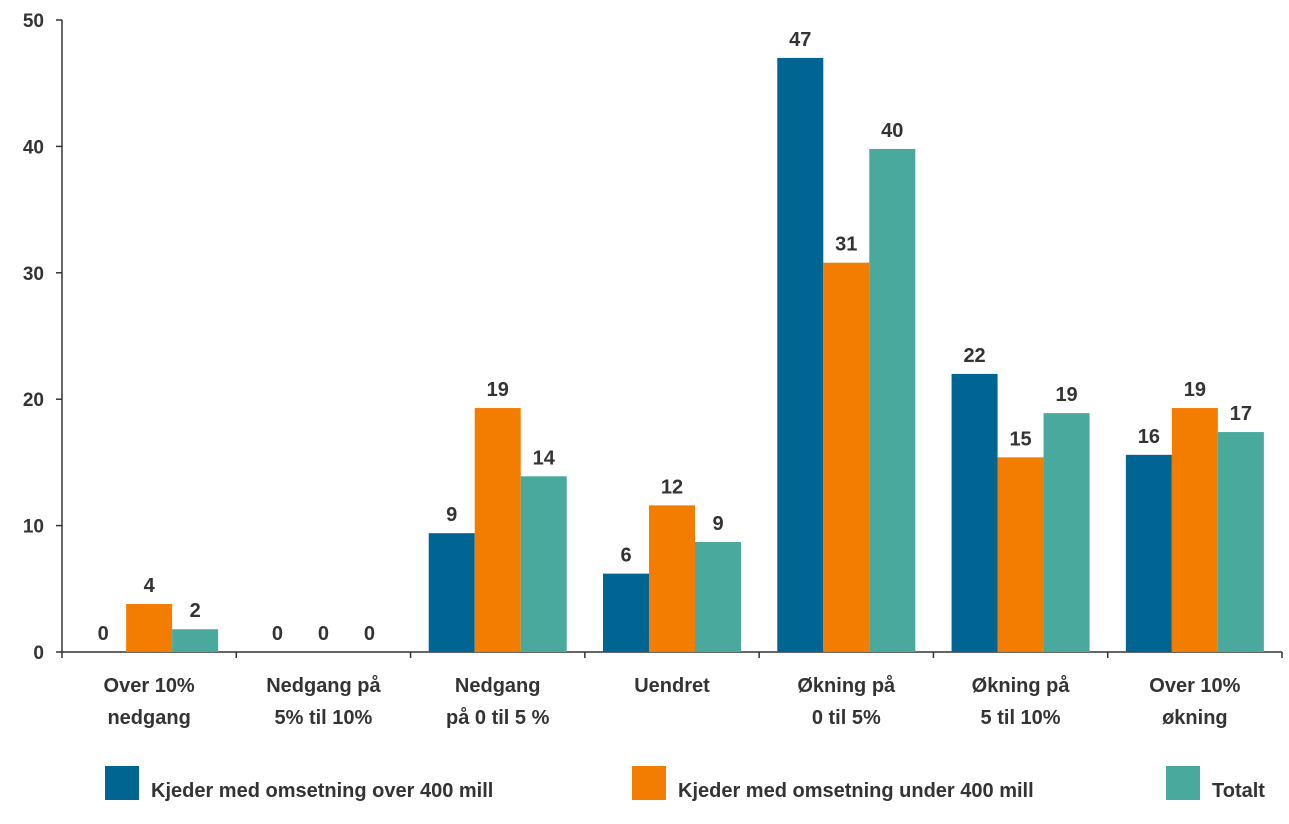 This screenshot has height=824, width=1289. I want to click on bar-data-label: 40, so click(892, 131).